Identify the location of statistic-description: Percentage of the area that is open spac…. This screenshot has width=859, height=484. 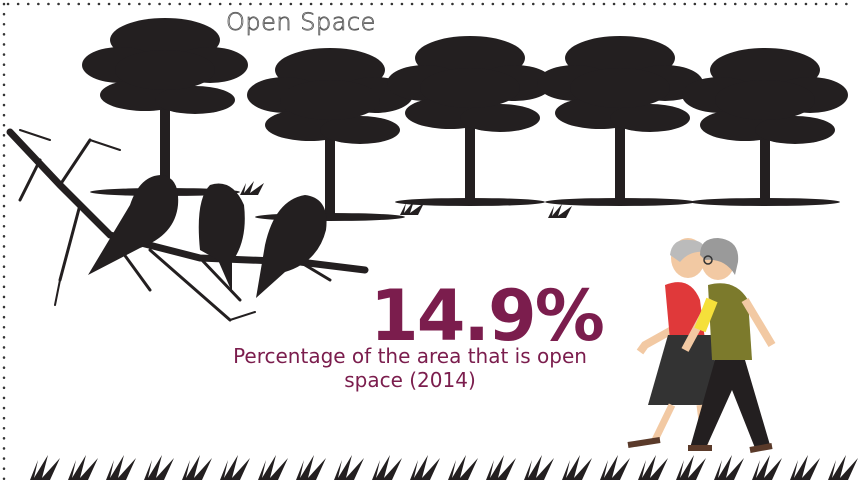
(410, 368).